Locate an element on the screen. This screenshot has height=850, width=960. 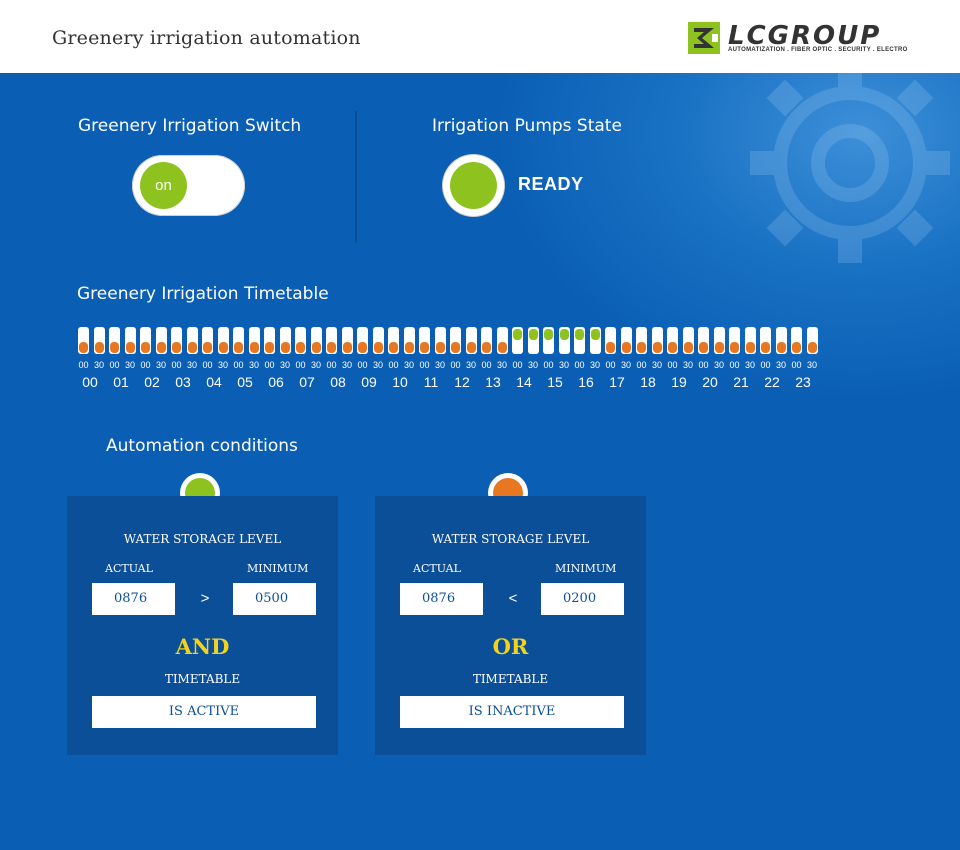
gear-icon is located at coordinates (850, 168).